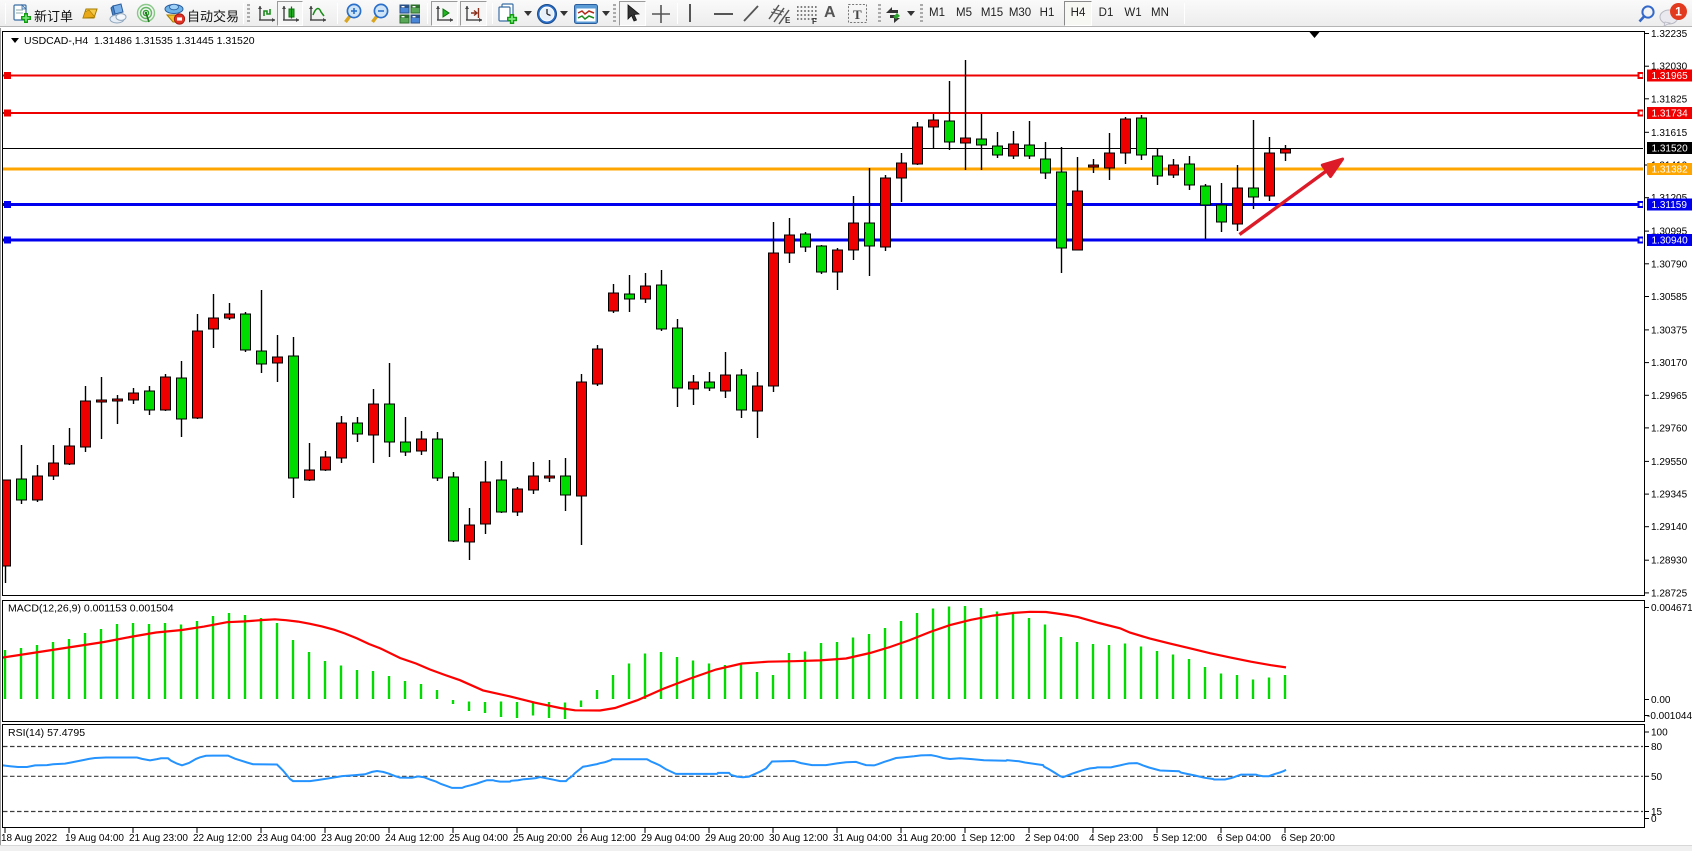 The width and height of the screenshot is (1692, 851). Describe the element at coordinates (670, 838) in the screenshot. I see `svg-text: 29 Aug 04:00` at that location.